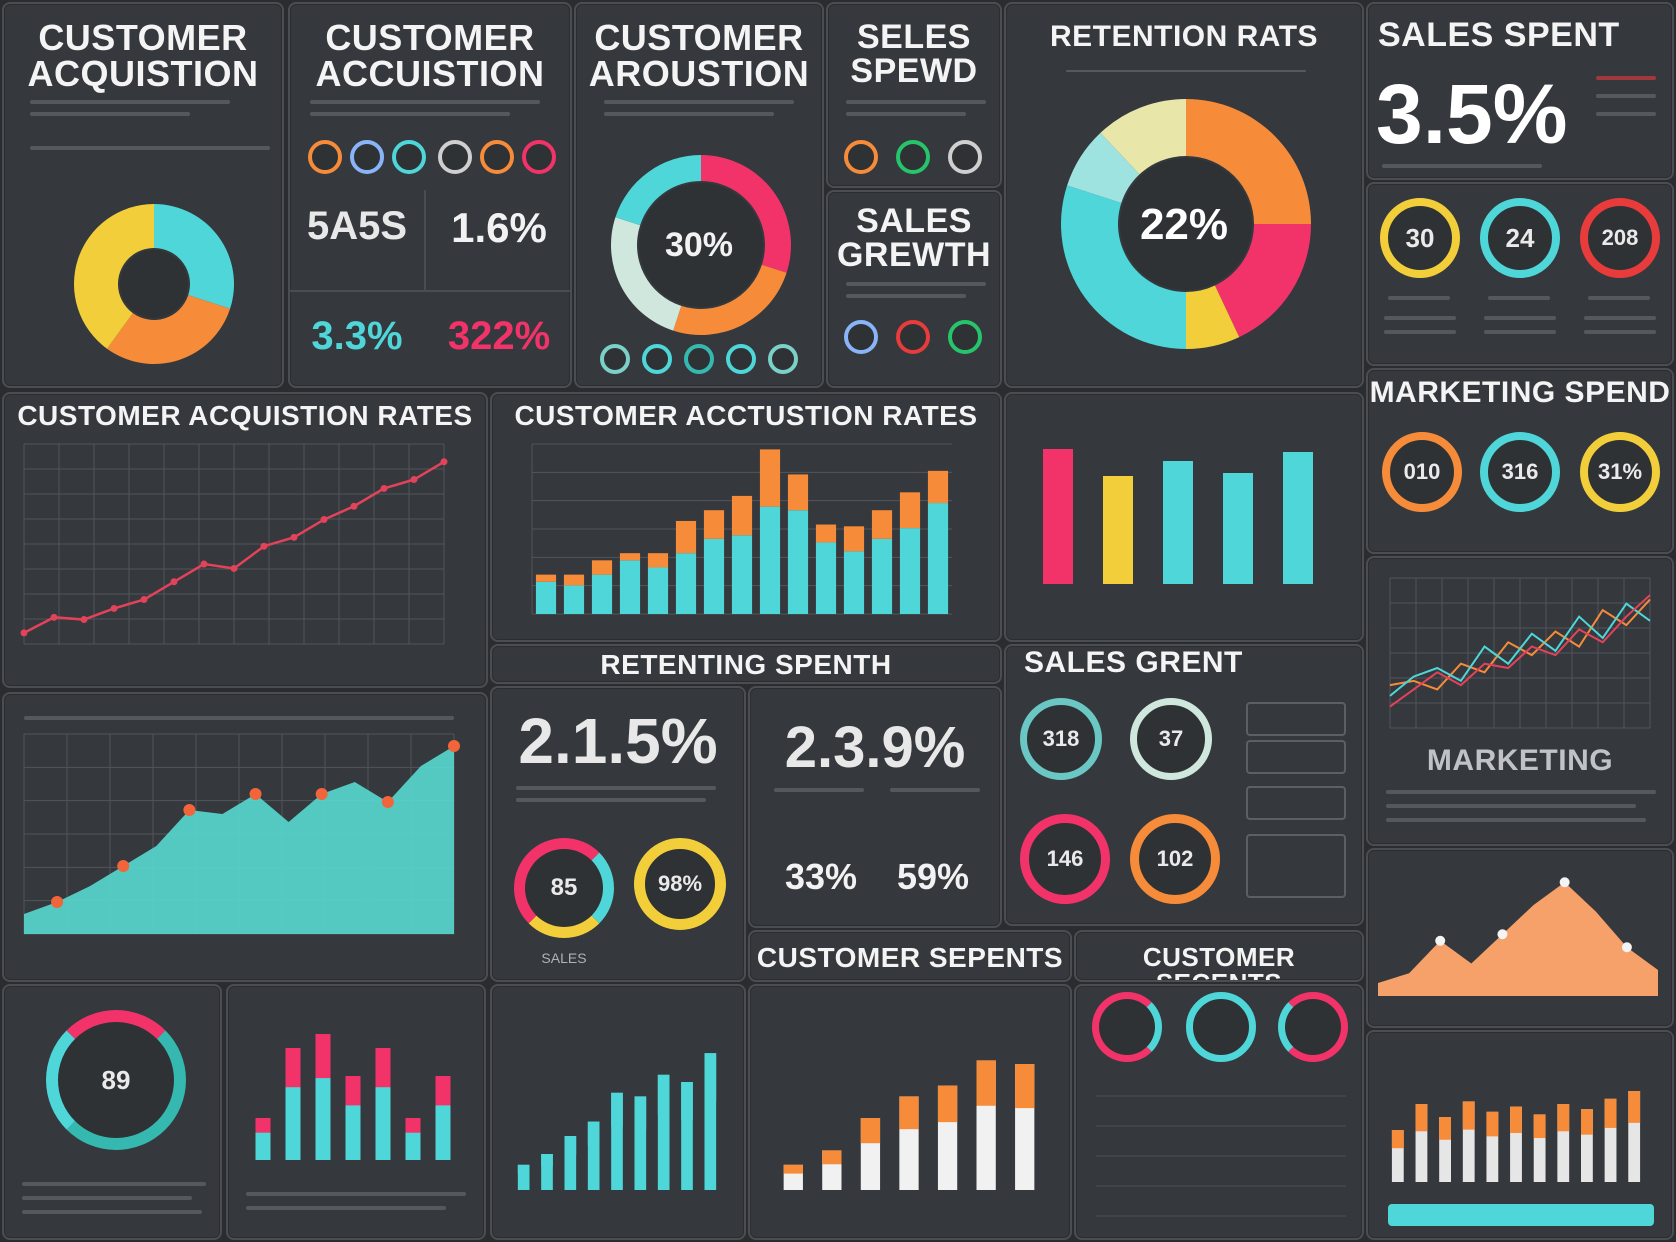  I want to click on kpi-ring: 30, so click(1420, 238).